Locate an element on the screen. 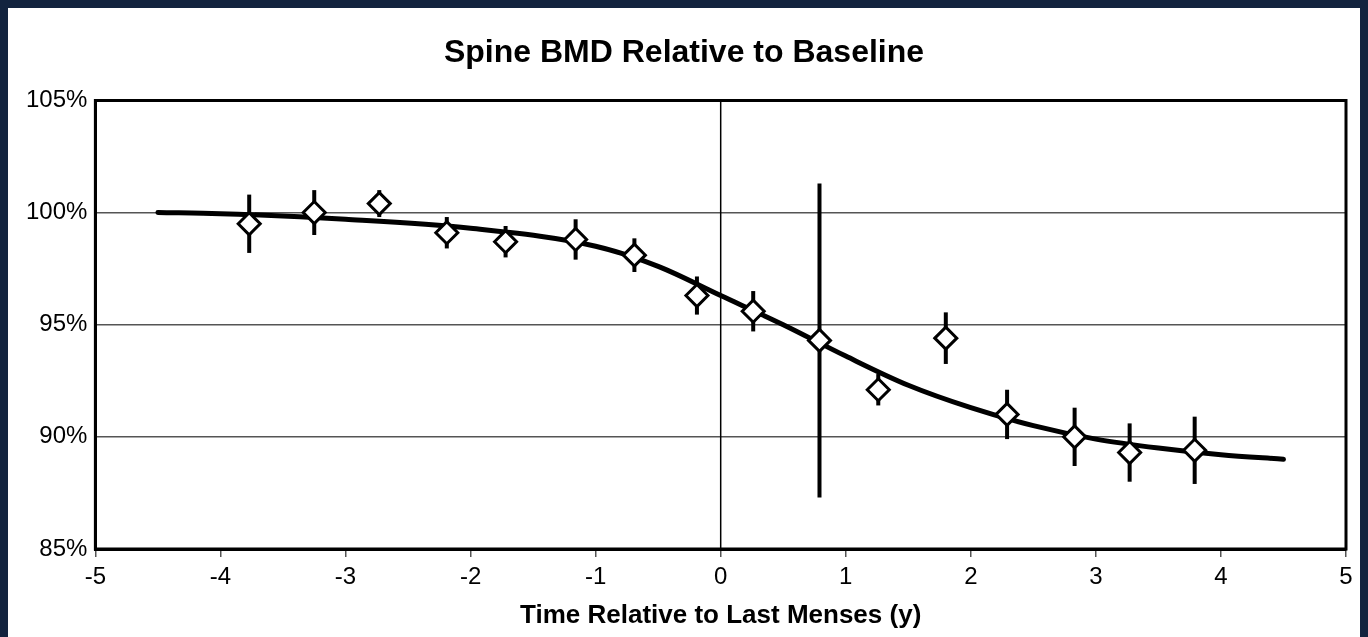  x-tick-label: -3 is located at coordinates (345, 576).